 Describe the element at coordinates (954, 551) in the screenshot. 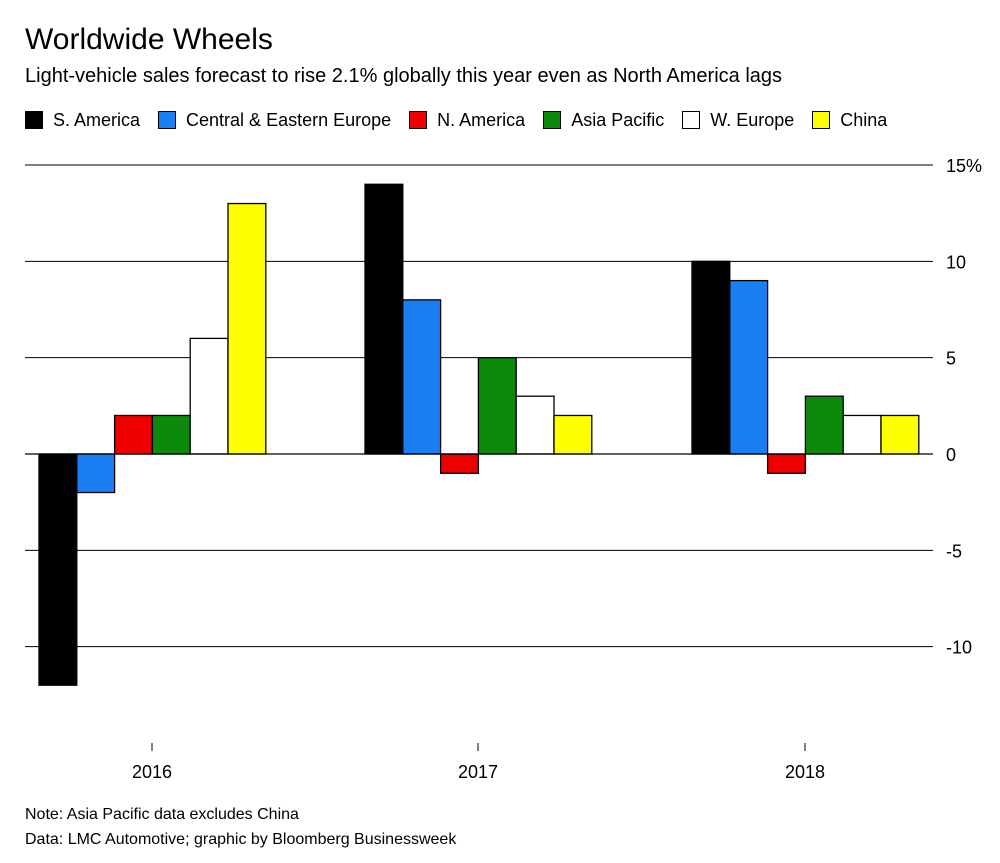

I see `y-tick-label: -5` at that location.